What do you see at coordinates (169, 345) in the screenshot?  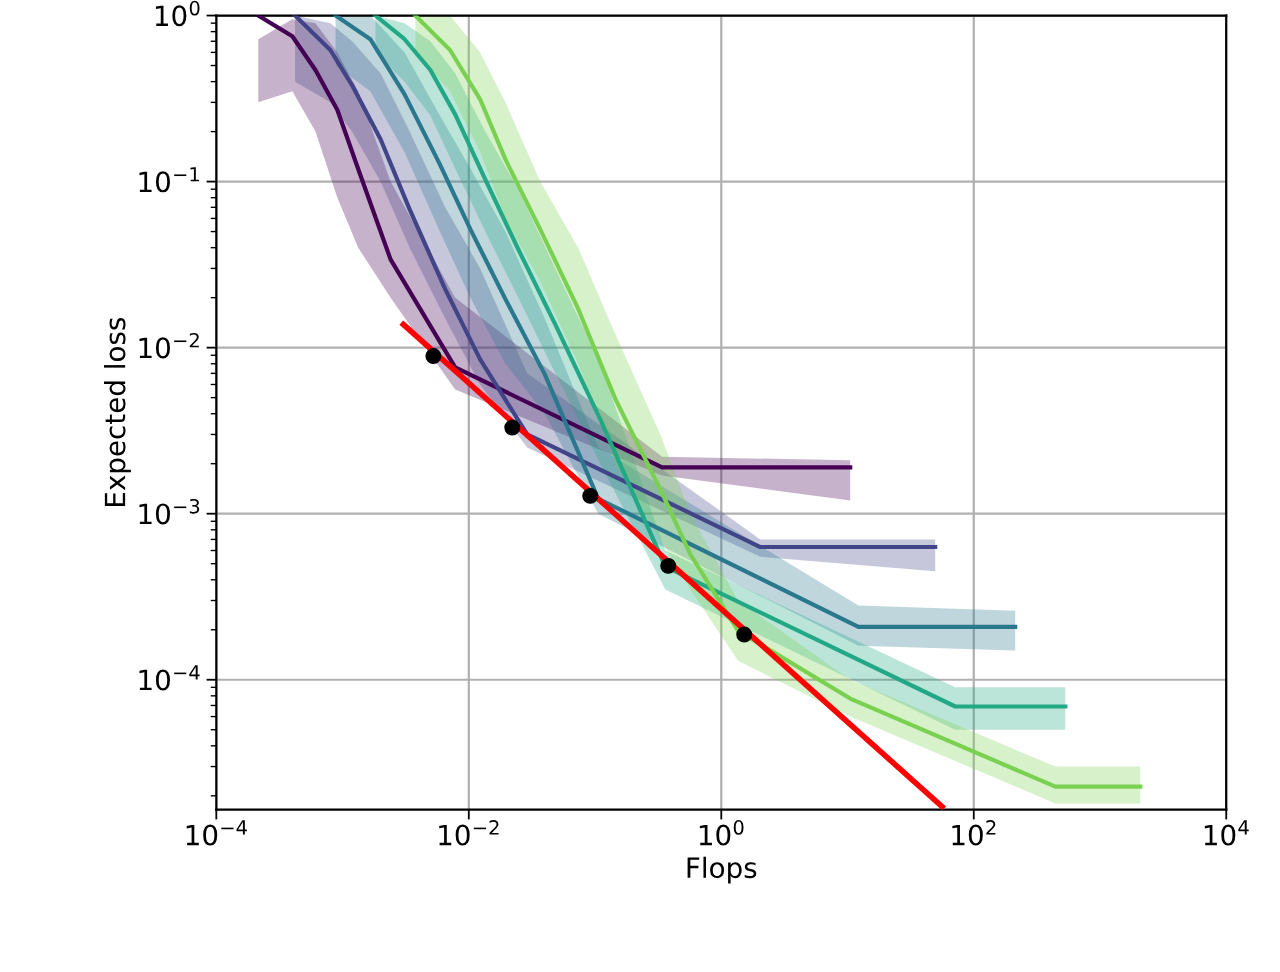 I see `y-tick-label: 10$^{−2}$` at bounding box center [169, 345].